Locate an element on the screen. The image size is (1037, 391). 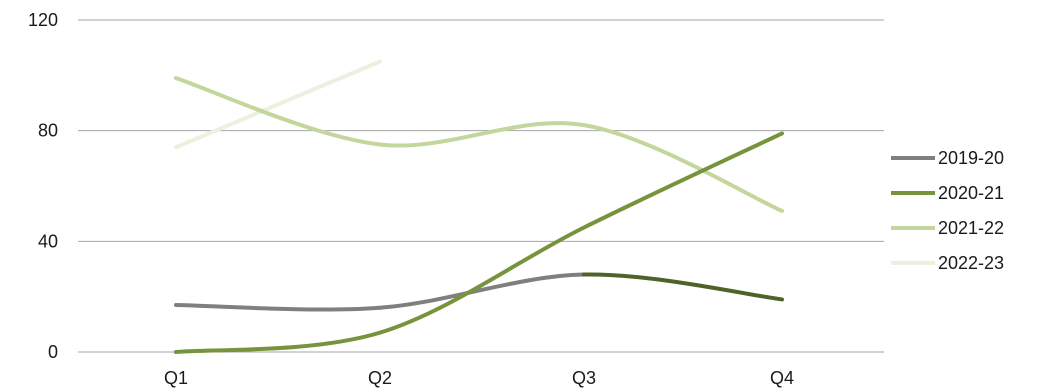
x-tick-label: Q1 is located at coordinates (176, 378).